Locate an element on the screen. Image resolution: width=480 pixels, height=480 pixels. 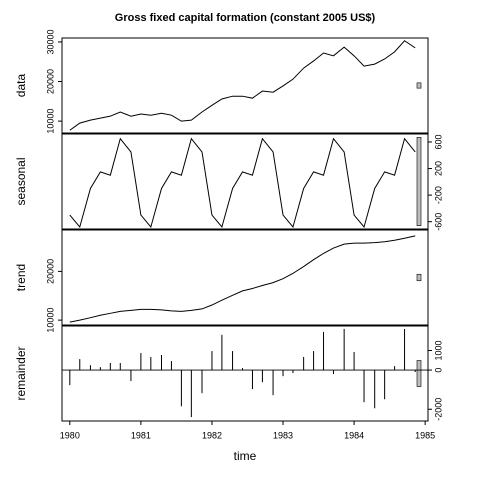
y-axis-label: seasonal is located at coordinates (21, 181).